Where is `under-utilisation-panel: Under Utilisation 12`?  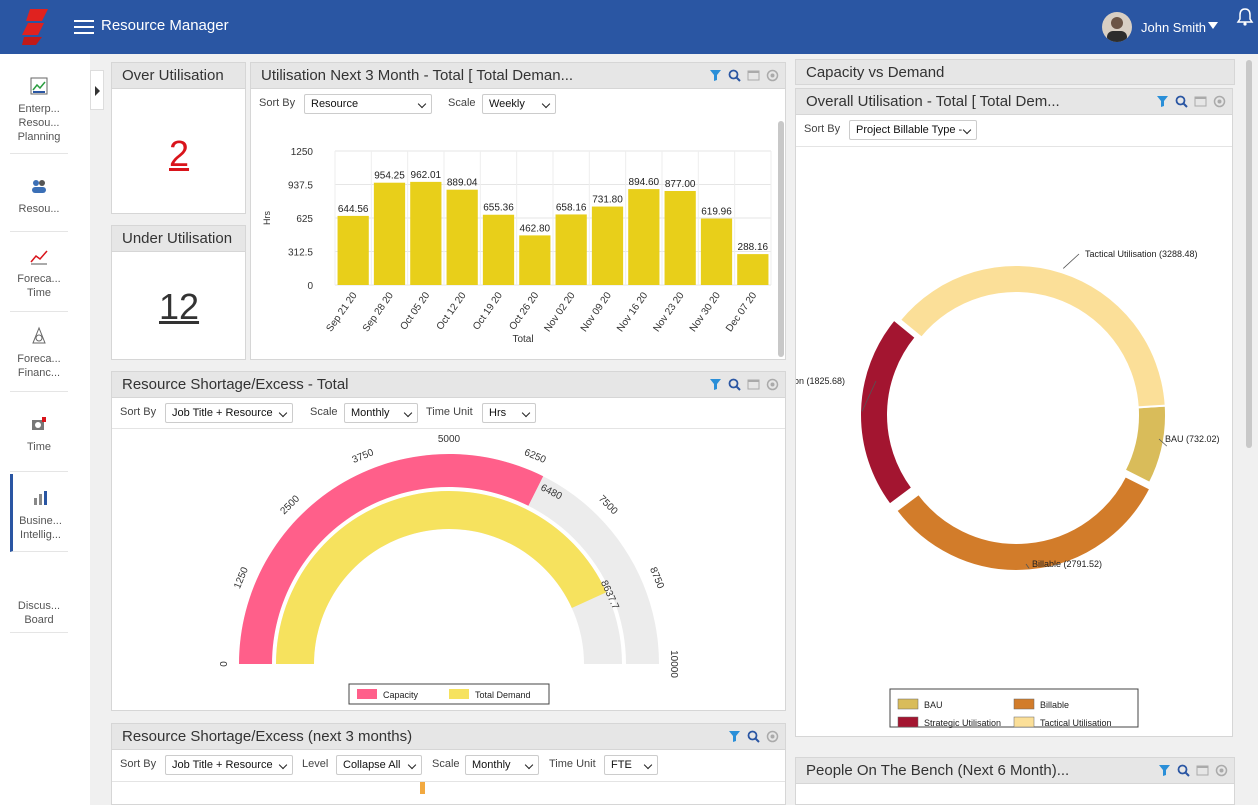 under-utilisation-panel: Under Utilisation 12 is located at coordinates (178, 292).